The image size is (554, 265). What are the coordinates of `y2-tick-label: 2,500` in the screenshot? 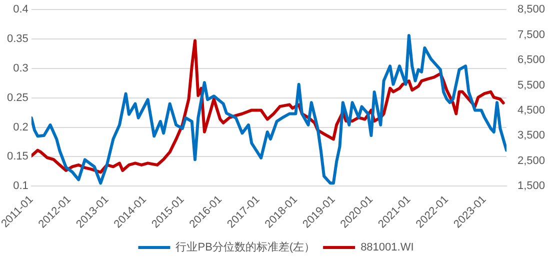 It's located at (531, 160).